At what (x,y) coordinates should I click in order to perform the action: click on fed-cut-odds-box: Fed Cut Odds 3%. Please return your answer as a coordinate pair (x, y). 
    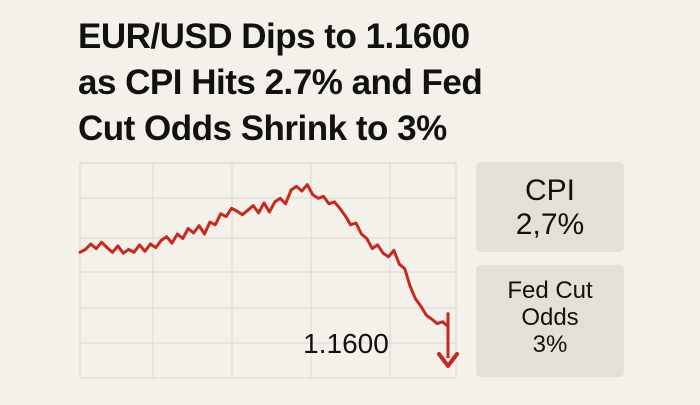
    Looking at the image, I should click on (550, 321).